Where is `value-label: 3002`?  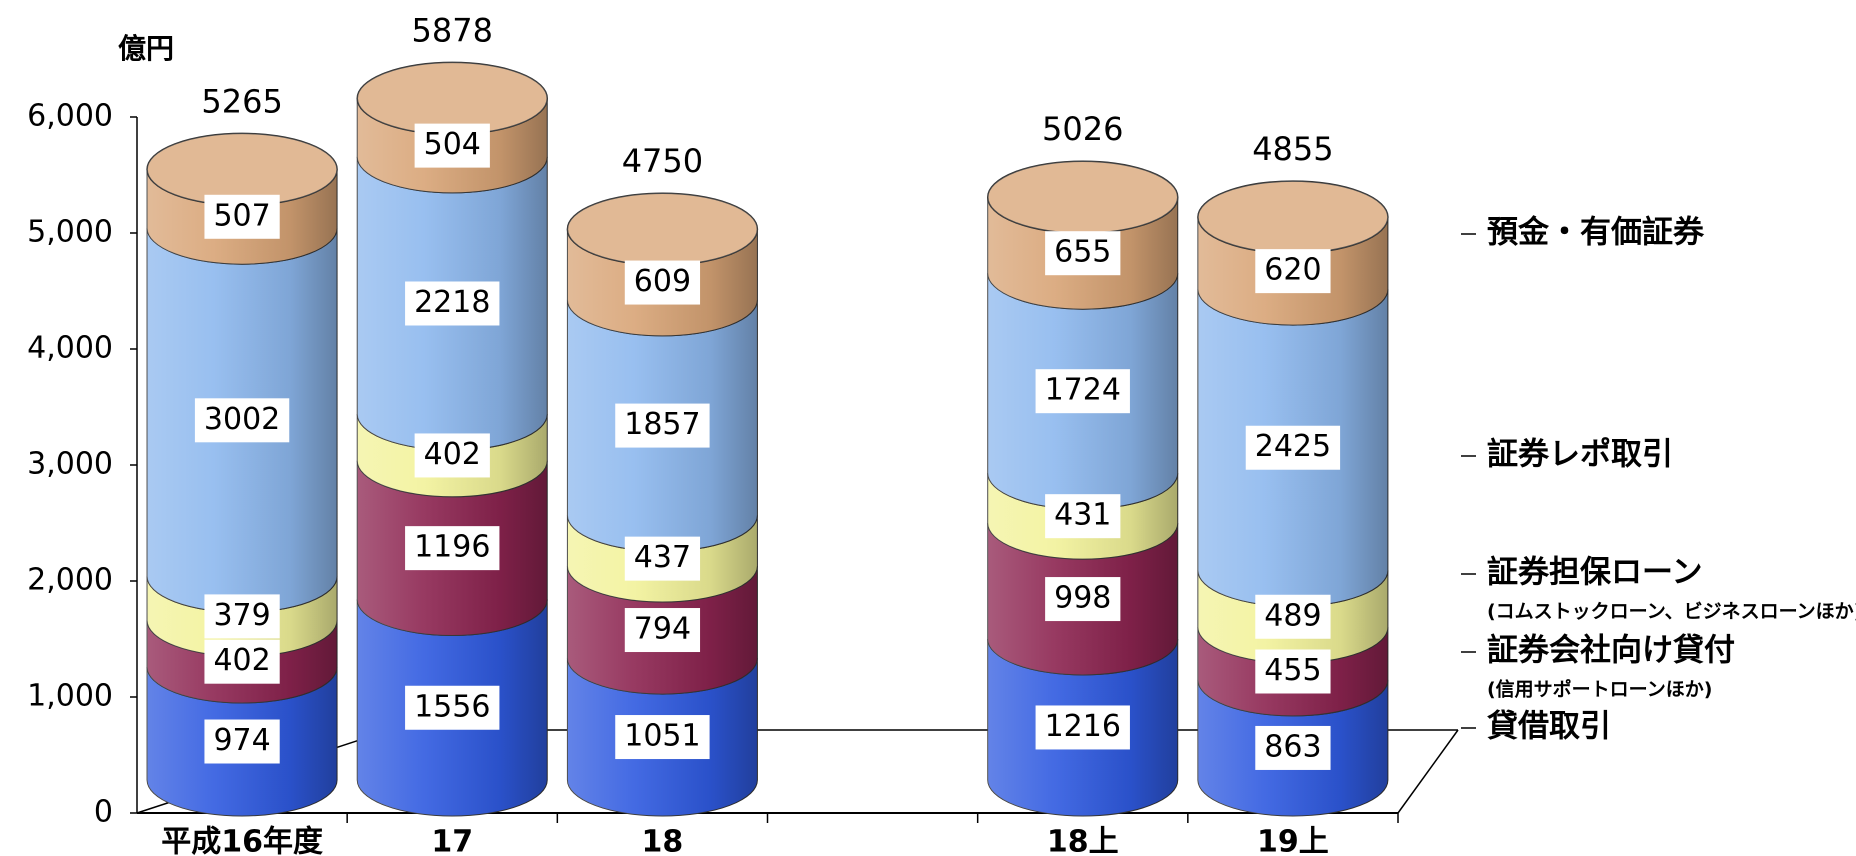
value-label: 3002 is located at coordinates (242, 419).